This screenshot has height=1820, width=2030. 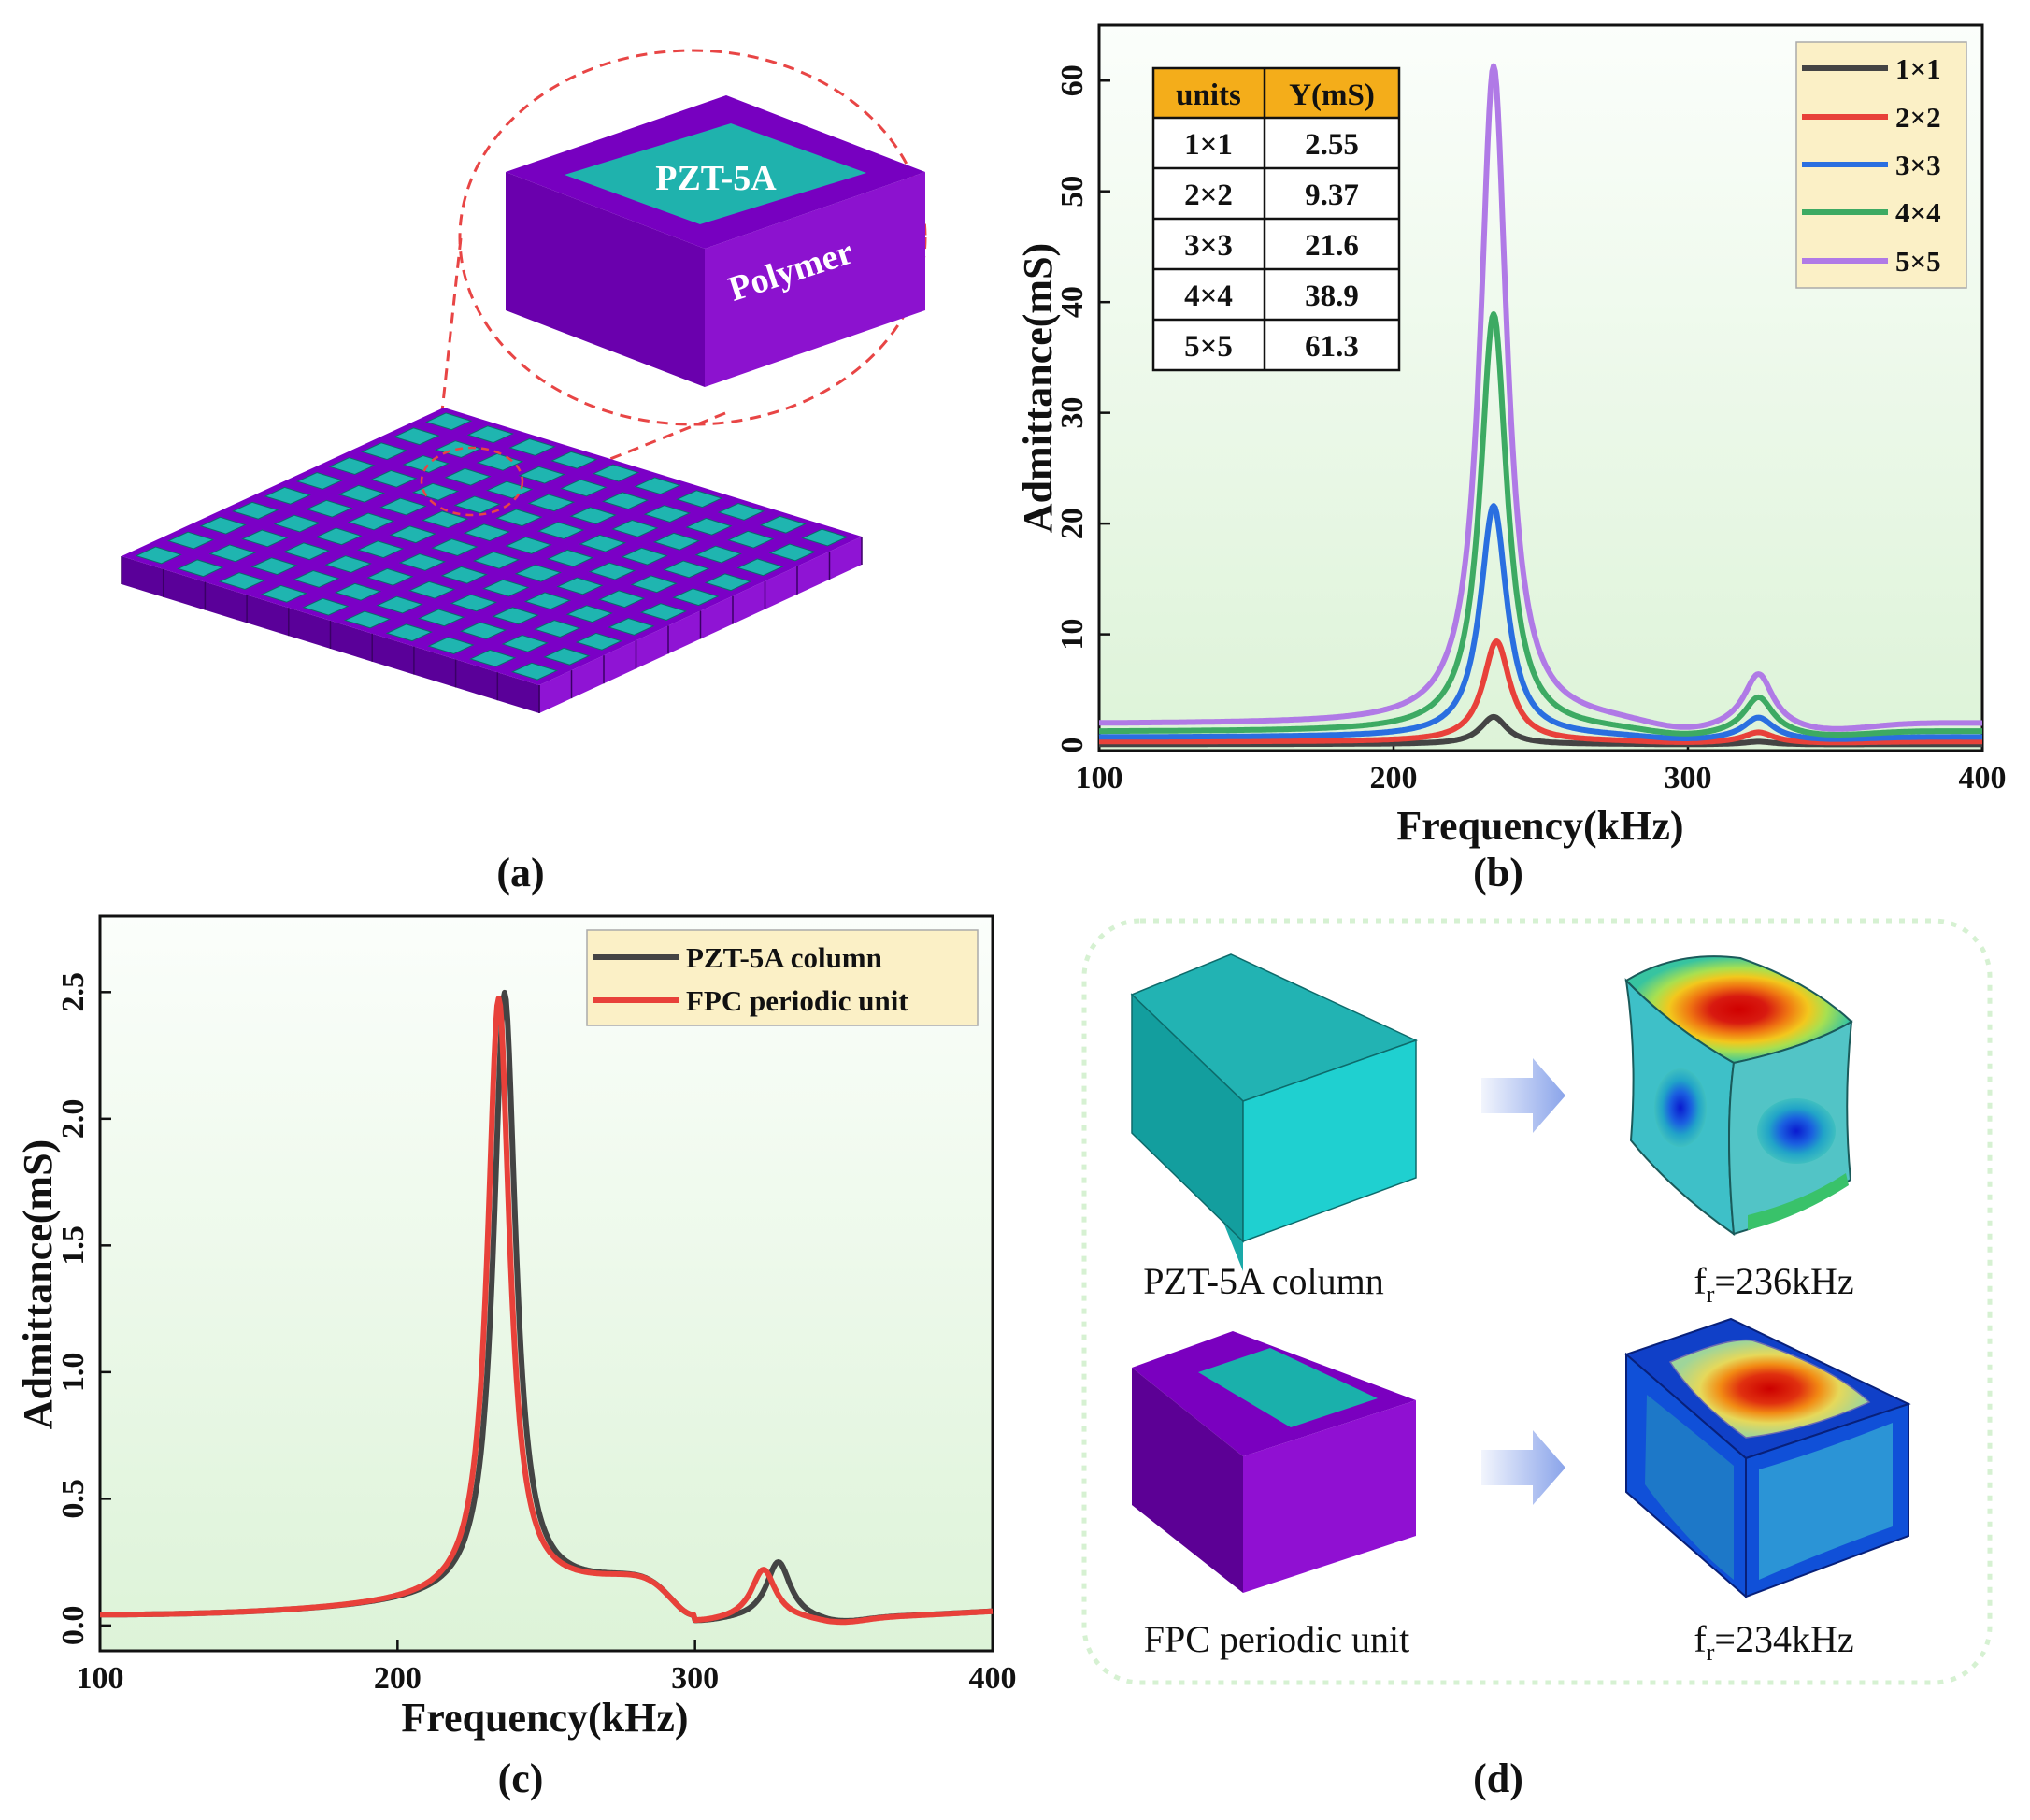 What do you see at coordinates (1767, 1458) in the screenshot?
I see `fpc-mode-shape` at bounding box center [1767, 1458].